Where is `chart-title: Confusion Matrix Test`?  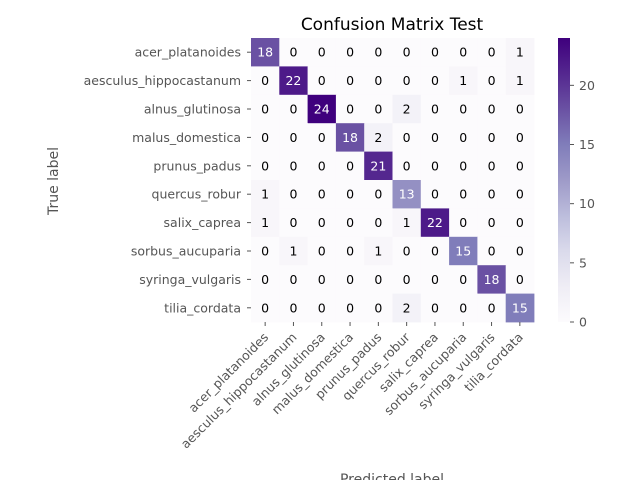
chart-title: Confusion Matrix Test is located at coordinates (392, 25).